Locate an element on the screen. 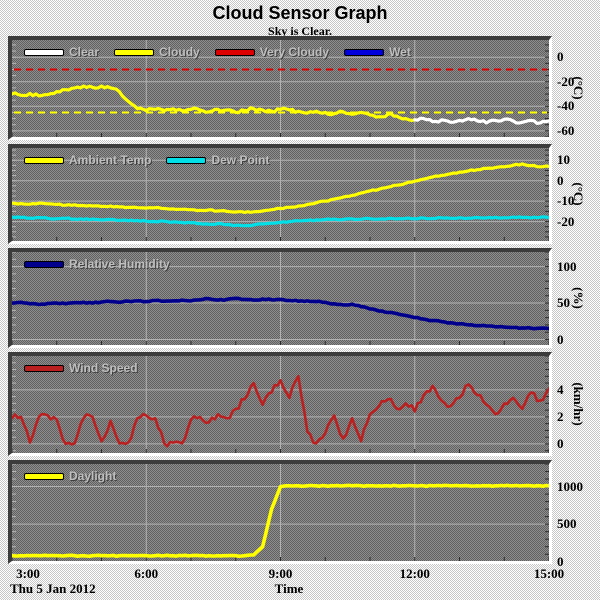 The height and width of the screenshot is (600, 600). plot-area-temperature: Ambient Temp Dew Point is located at coordinates (280, 194).